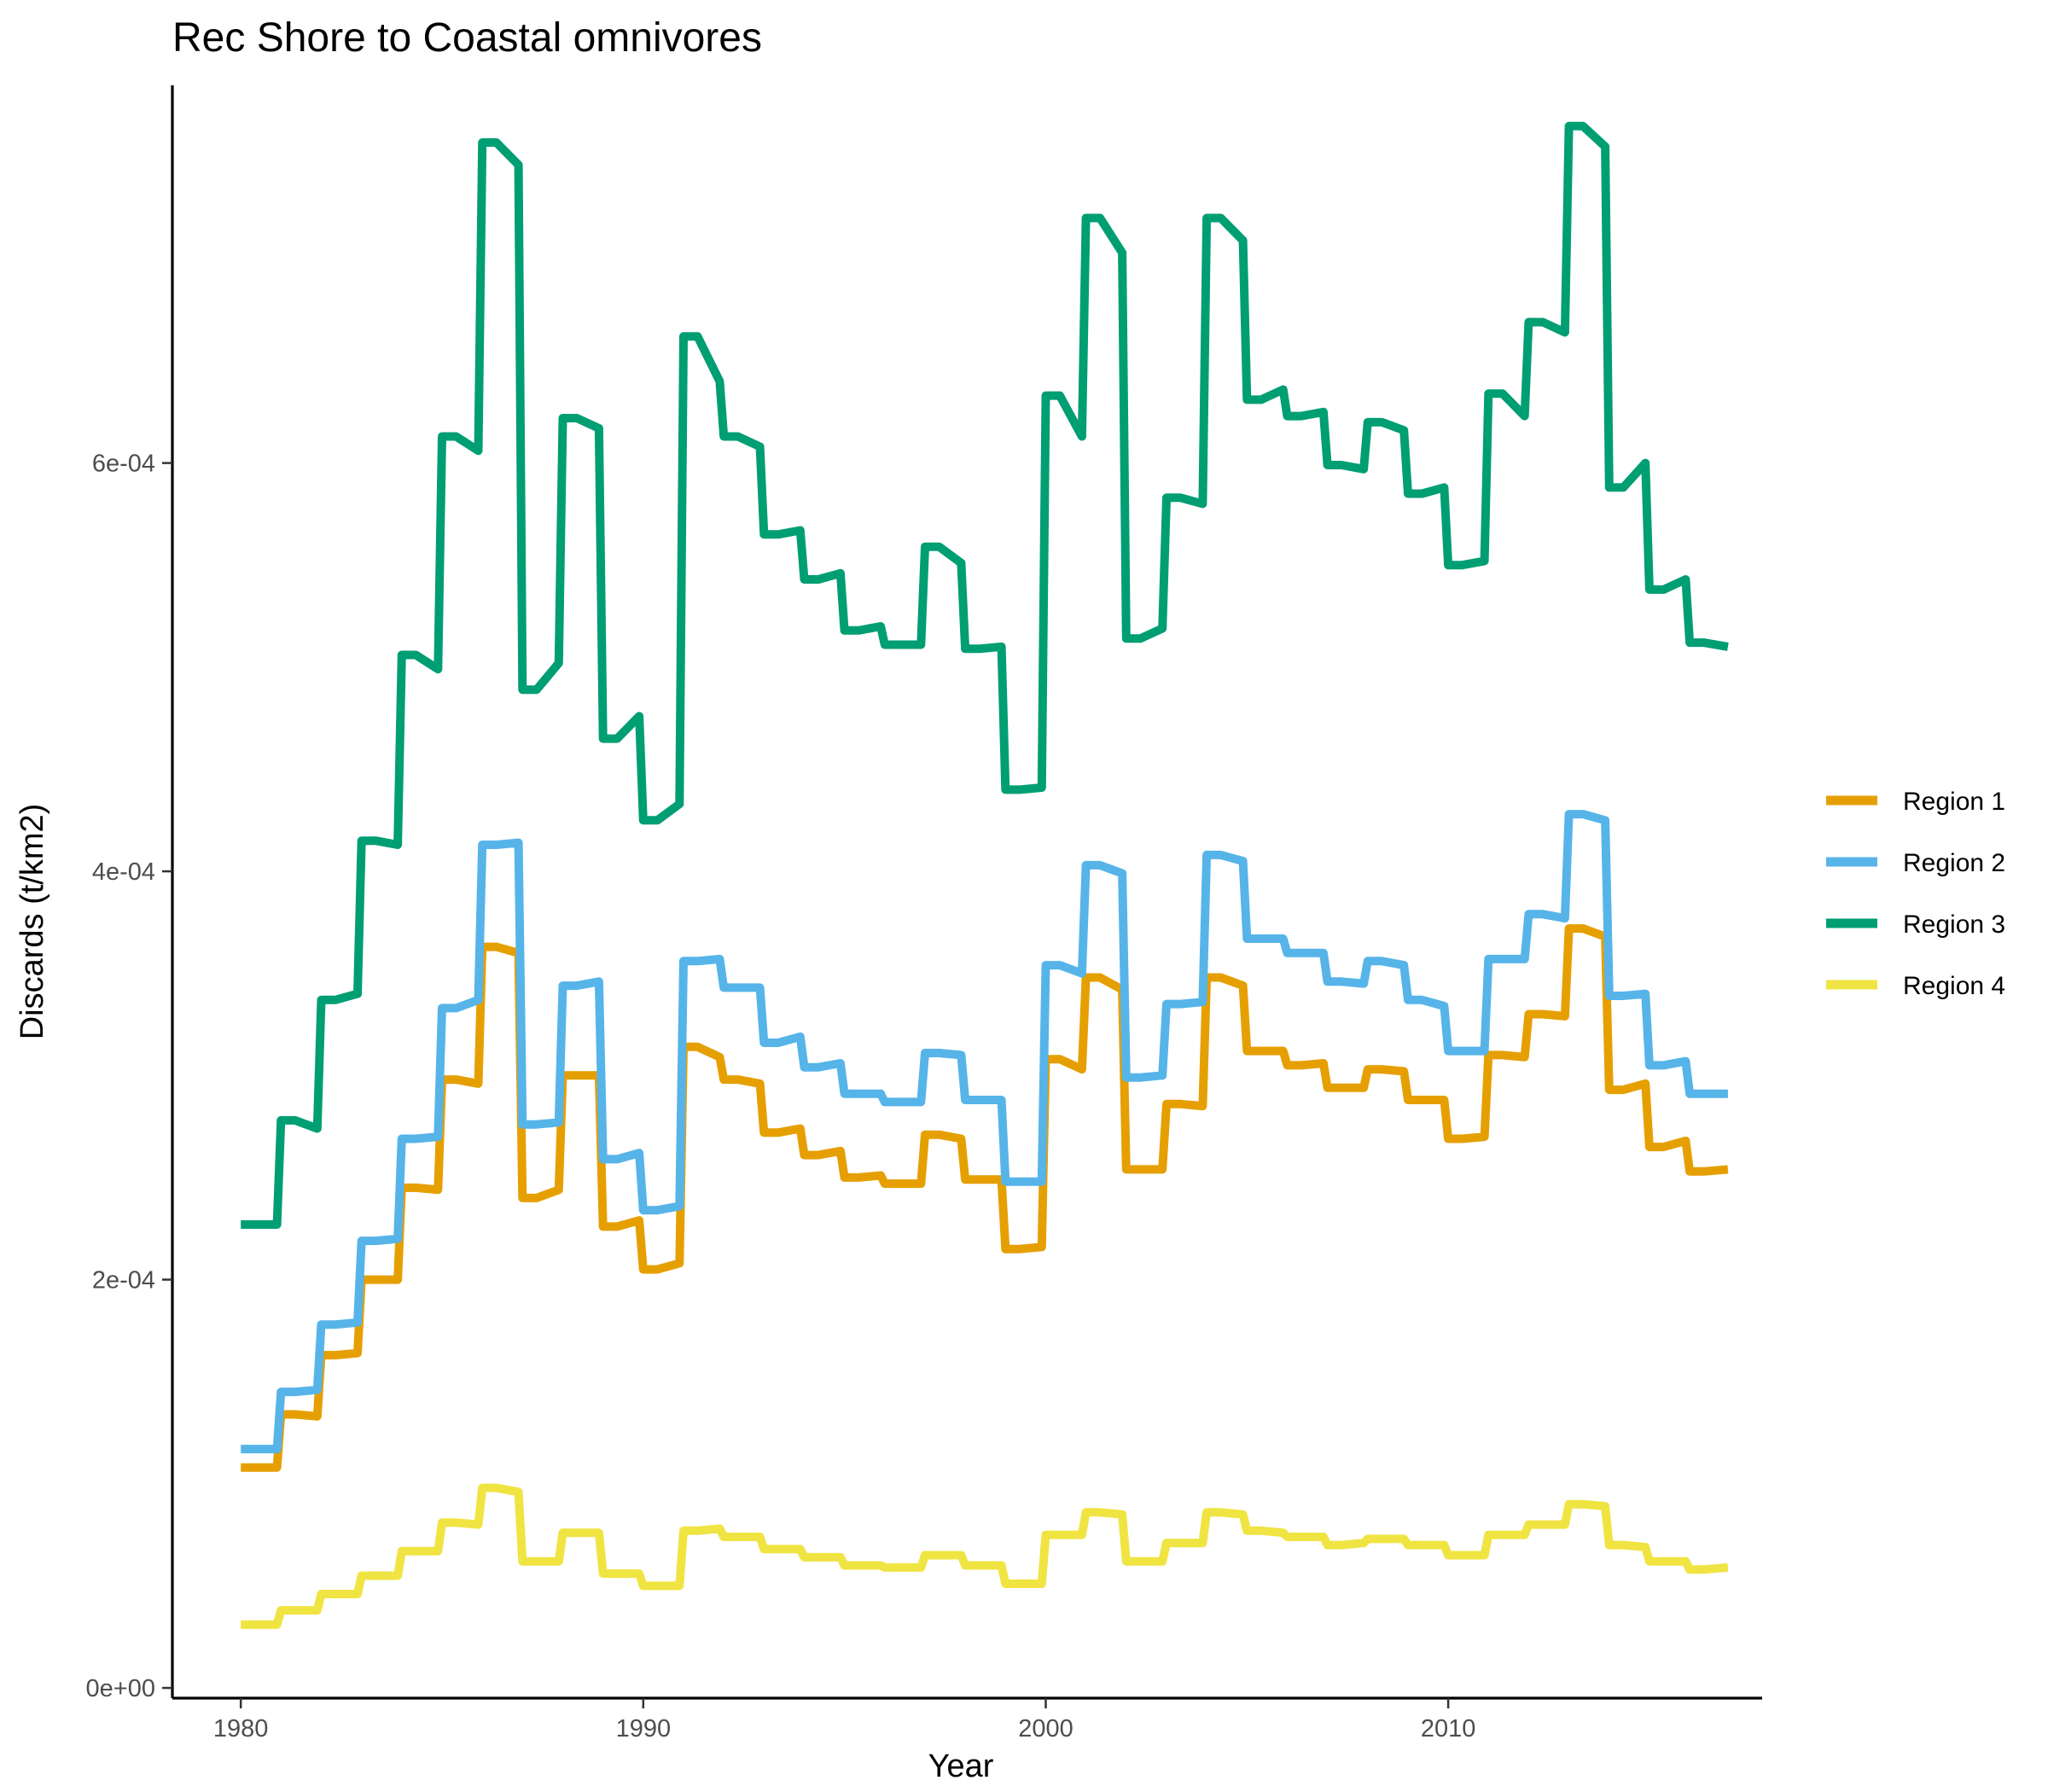  What do you see at coordinates (32, 922) in the screenshot?
I see `y-axis-title: Discards (t/km2)` at bounding box center [32, 922].